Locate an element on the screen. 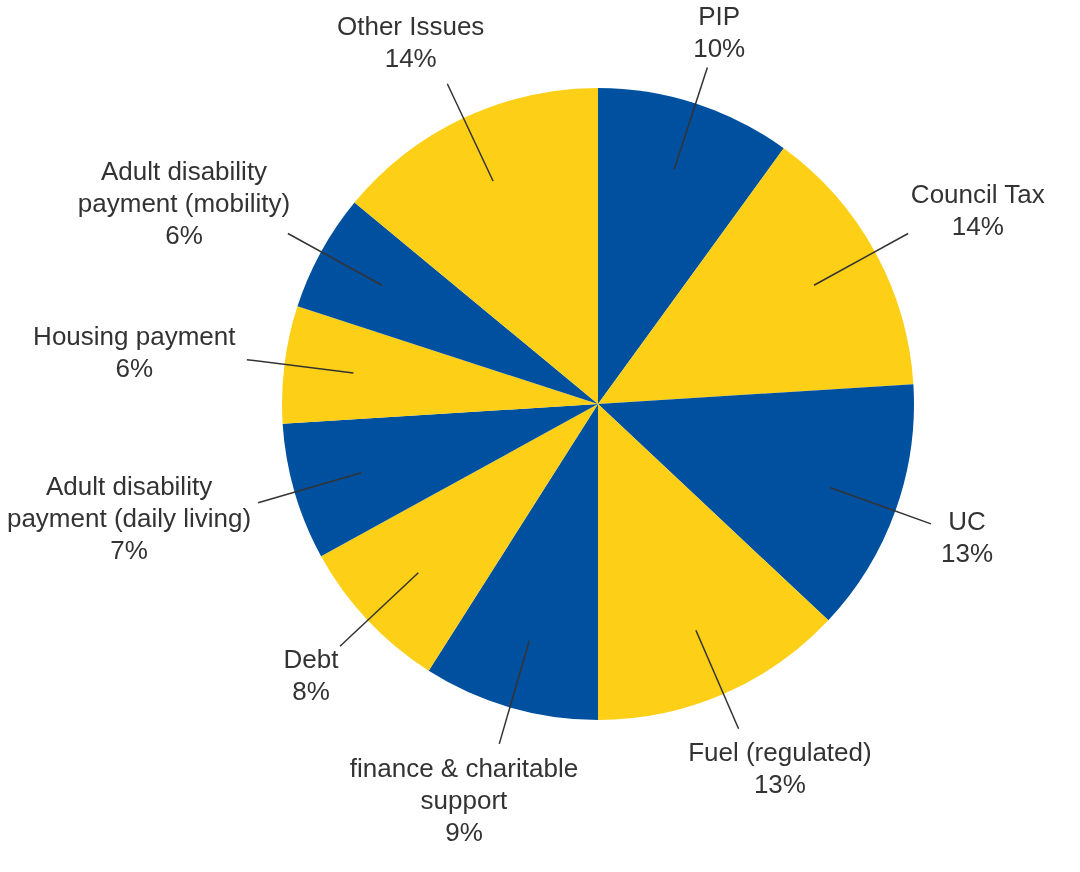 This screenshot has height=872, width=1080. slice-label: Fuel (regulated) is located at coordinates (780, 751).